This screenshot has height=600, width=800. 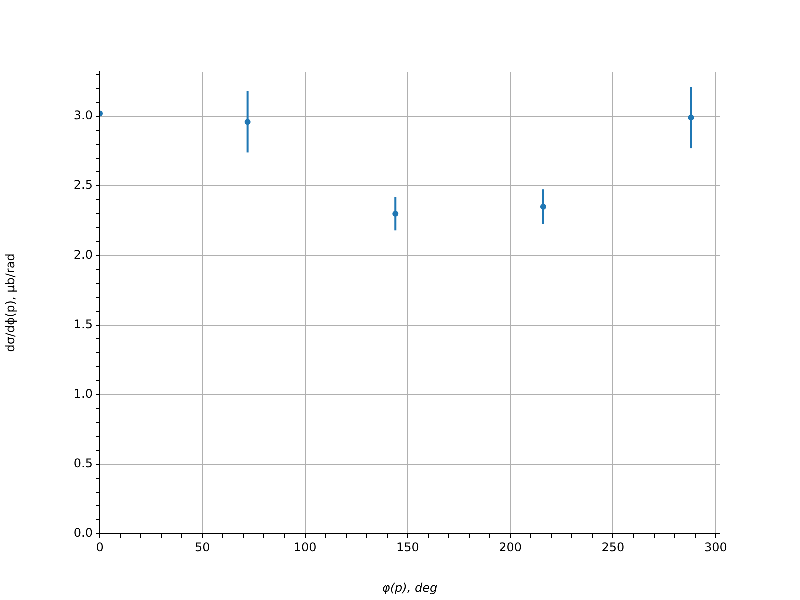 I want to click on y-tick-label: 0.0, so click(x=83, y=533).